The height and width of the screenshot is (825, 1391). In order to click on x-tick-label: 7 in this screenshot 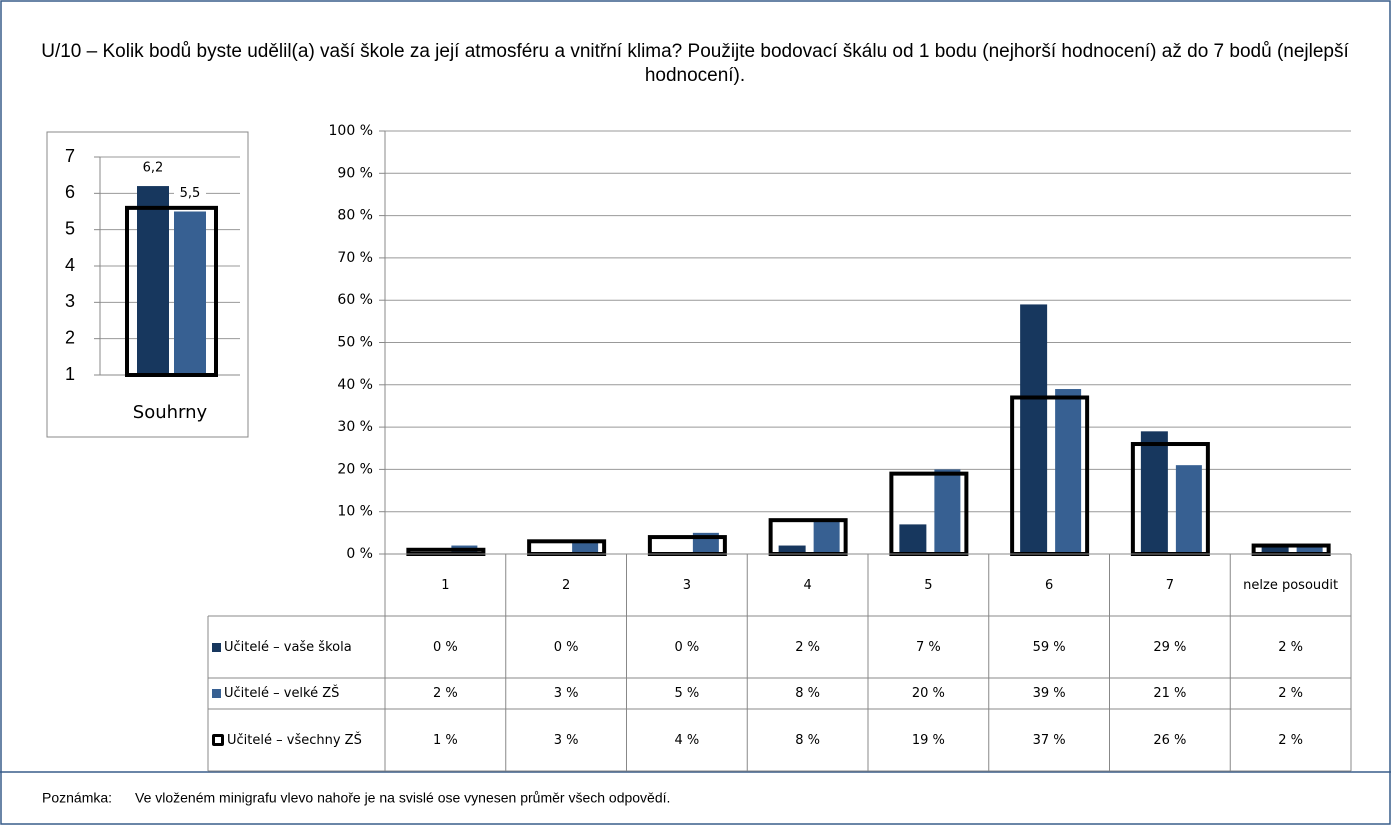, I will do `click(1170, 585)`.